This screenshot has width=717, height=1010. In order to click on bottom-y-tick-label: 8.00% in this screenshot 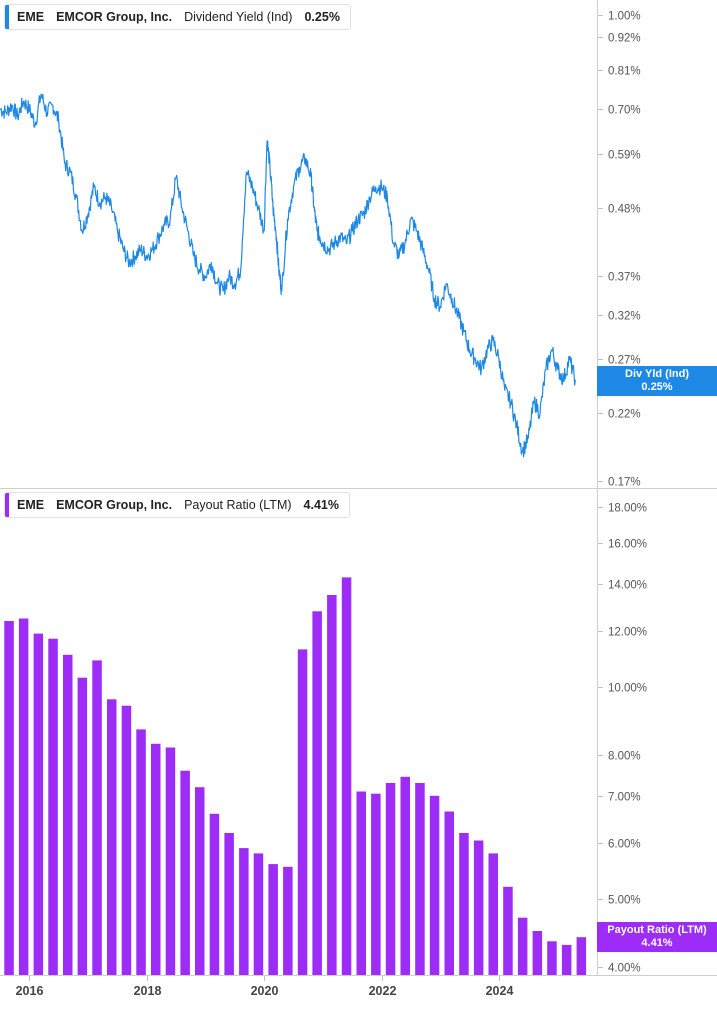, I will do `click(624, 757)`.